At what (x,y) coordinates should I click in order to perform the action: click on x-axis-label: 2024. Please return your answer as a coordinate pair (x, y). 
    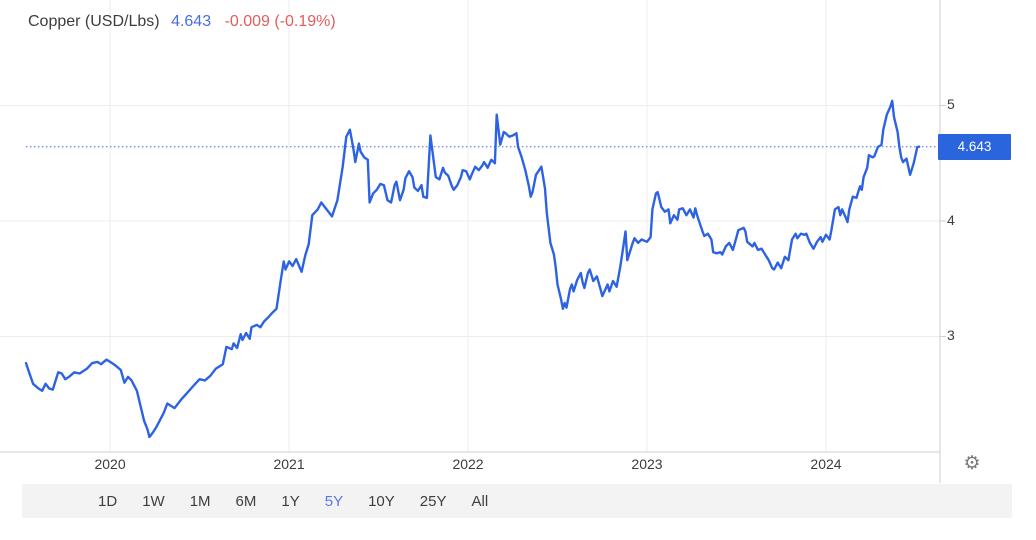
    Looking at the image, I should click on (826, 464).